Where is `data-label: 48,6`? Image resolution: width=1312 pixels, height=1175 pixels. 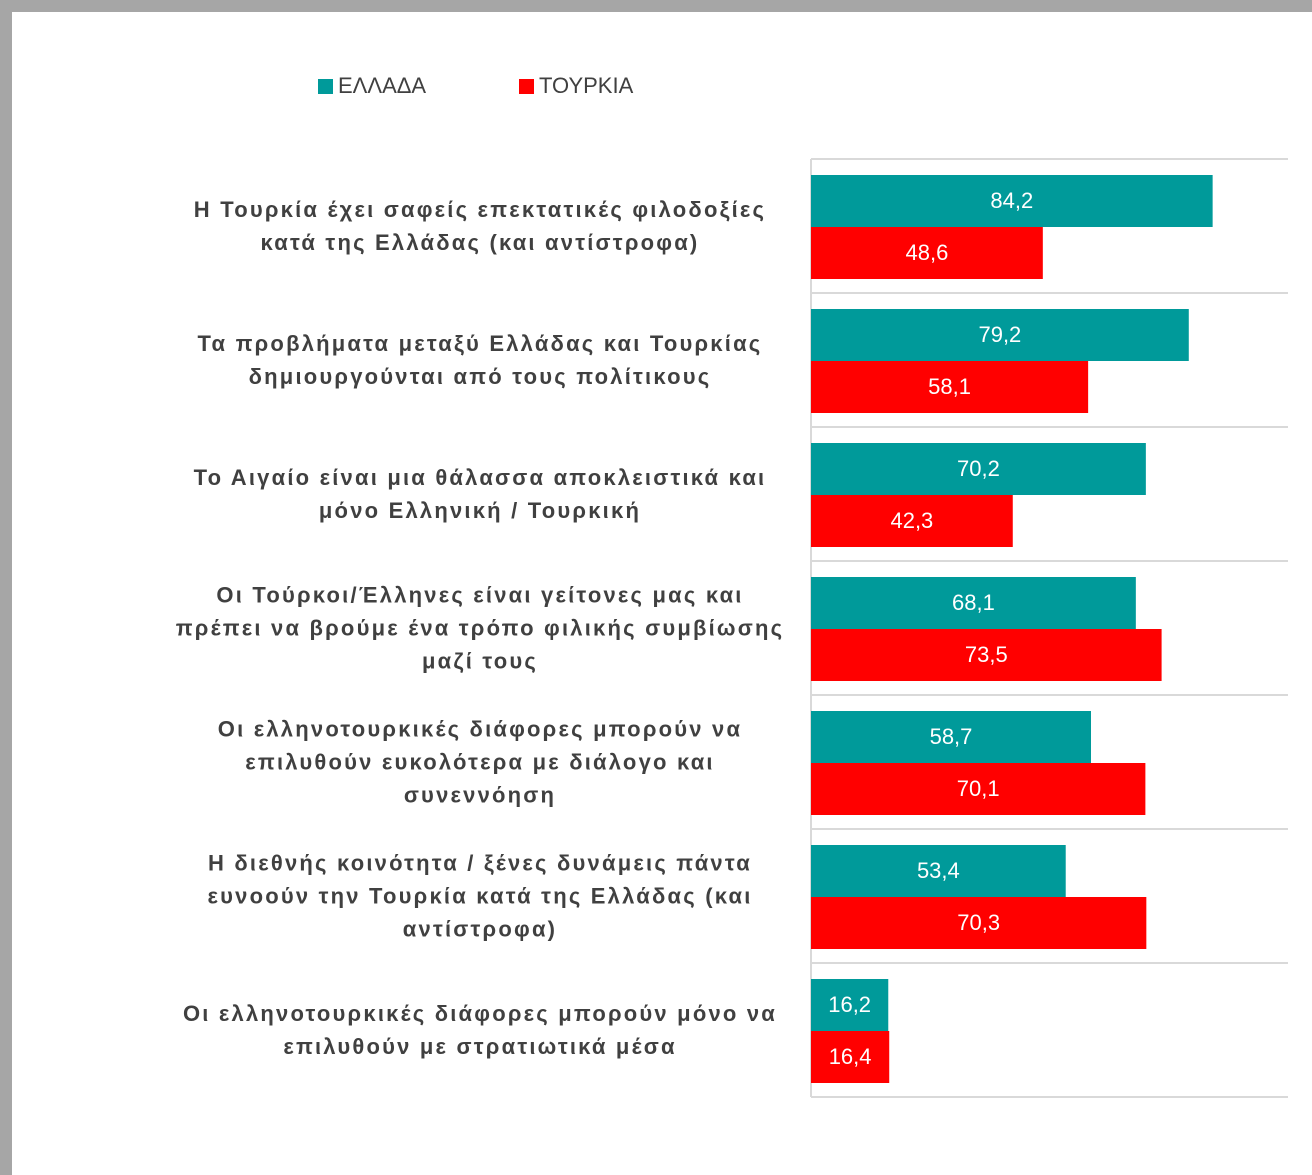 data-label: 48,6 is located at coordinates (926, 252).